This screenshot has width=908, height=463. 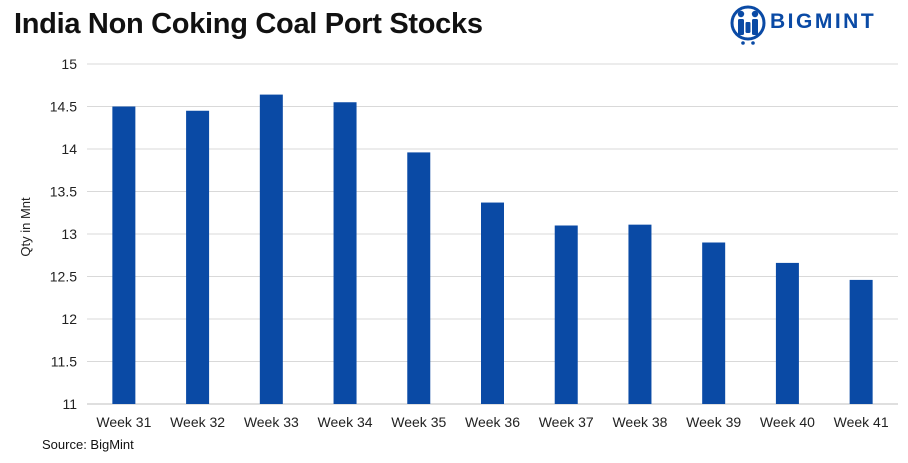 What do you see at coordinates (25, 227) in the screenshot?
I see `y-axis-title: Qty in Mnt` at bounding box center [25, 227].